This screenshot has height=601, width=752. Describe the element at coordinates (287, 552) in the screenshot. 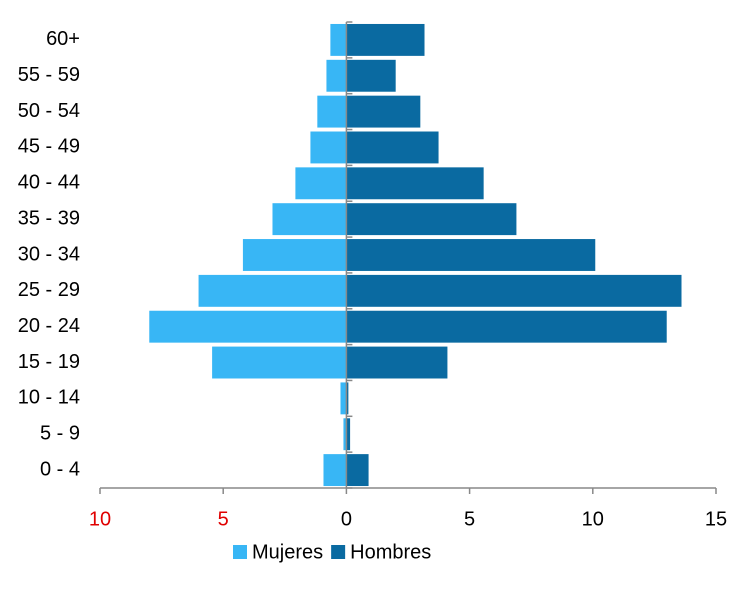

I see `legend-label: Mujeres` at that location.